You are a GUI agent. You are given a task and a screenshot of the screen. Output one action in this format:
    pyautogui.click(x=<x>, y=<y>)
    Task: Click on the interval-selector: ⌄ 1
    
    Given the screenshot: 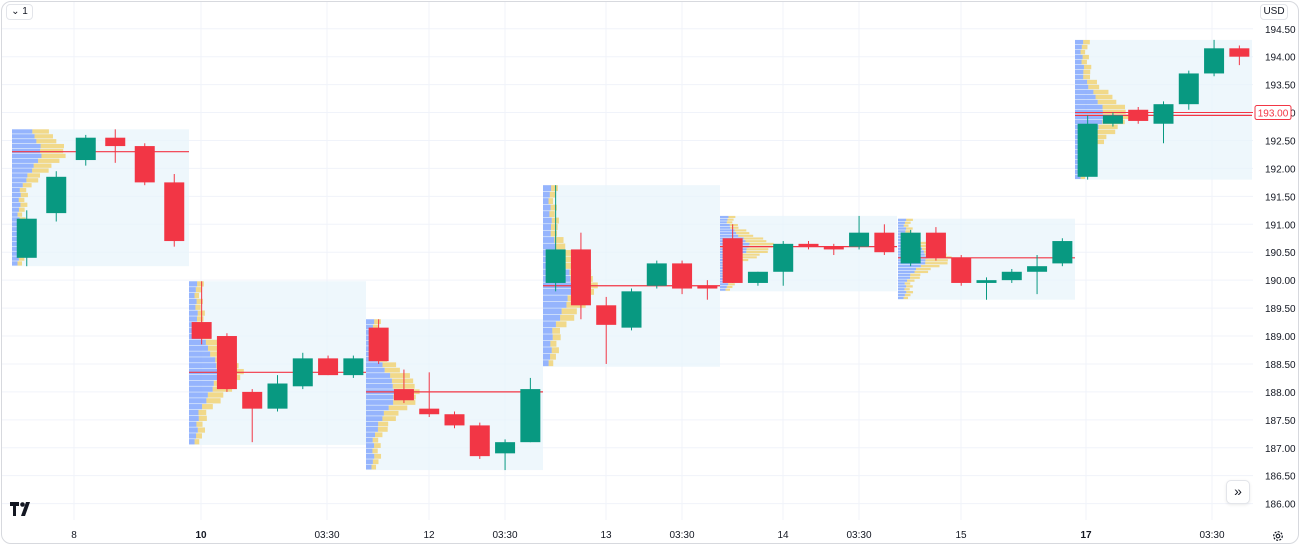 What is the action you would take?
    pyautogui.click(x=19, y=12)
    